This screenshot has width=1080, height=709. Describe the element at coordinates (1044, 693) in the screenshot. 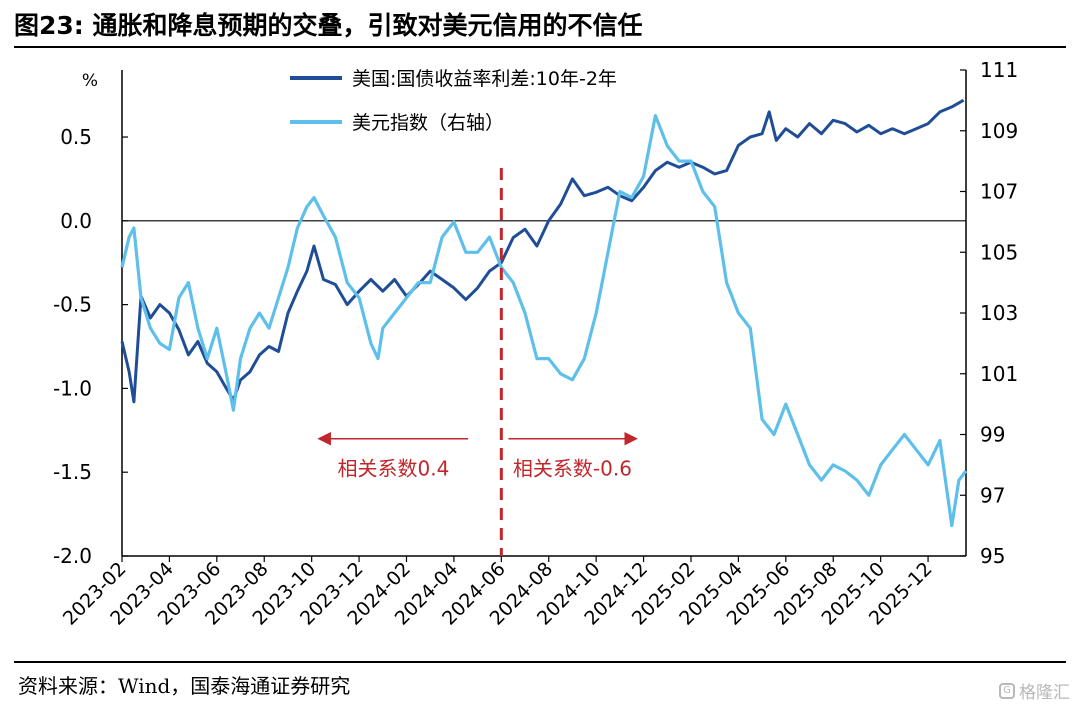

I see `watermark-text: 格隆汇` at that location.